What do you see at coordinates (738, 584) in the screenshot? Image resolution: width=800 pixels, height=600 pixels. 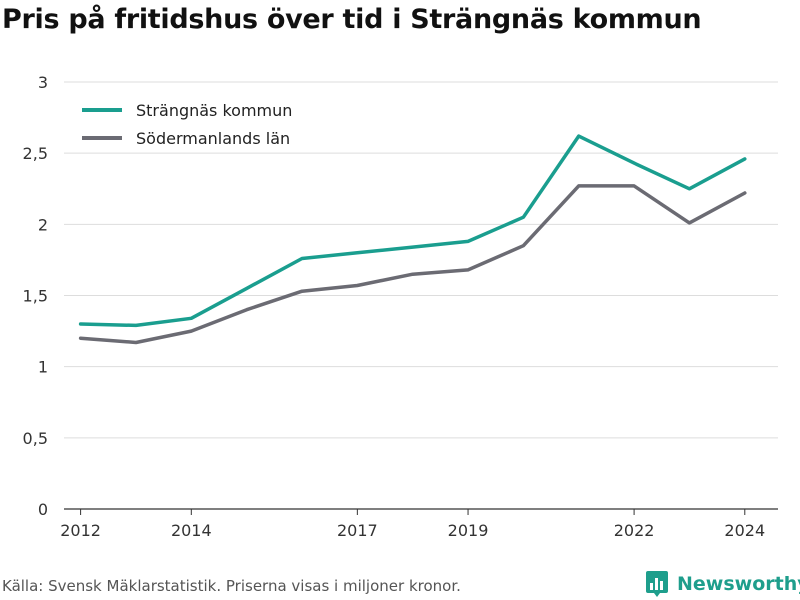 I see `brand-name: Newsworthy` at bounding box center [738, 584].